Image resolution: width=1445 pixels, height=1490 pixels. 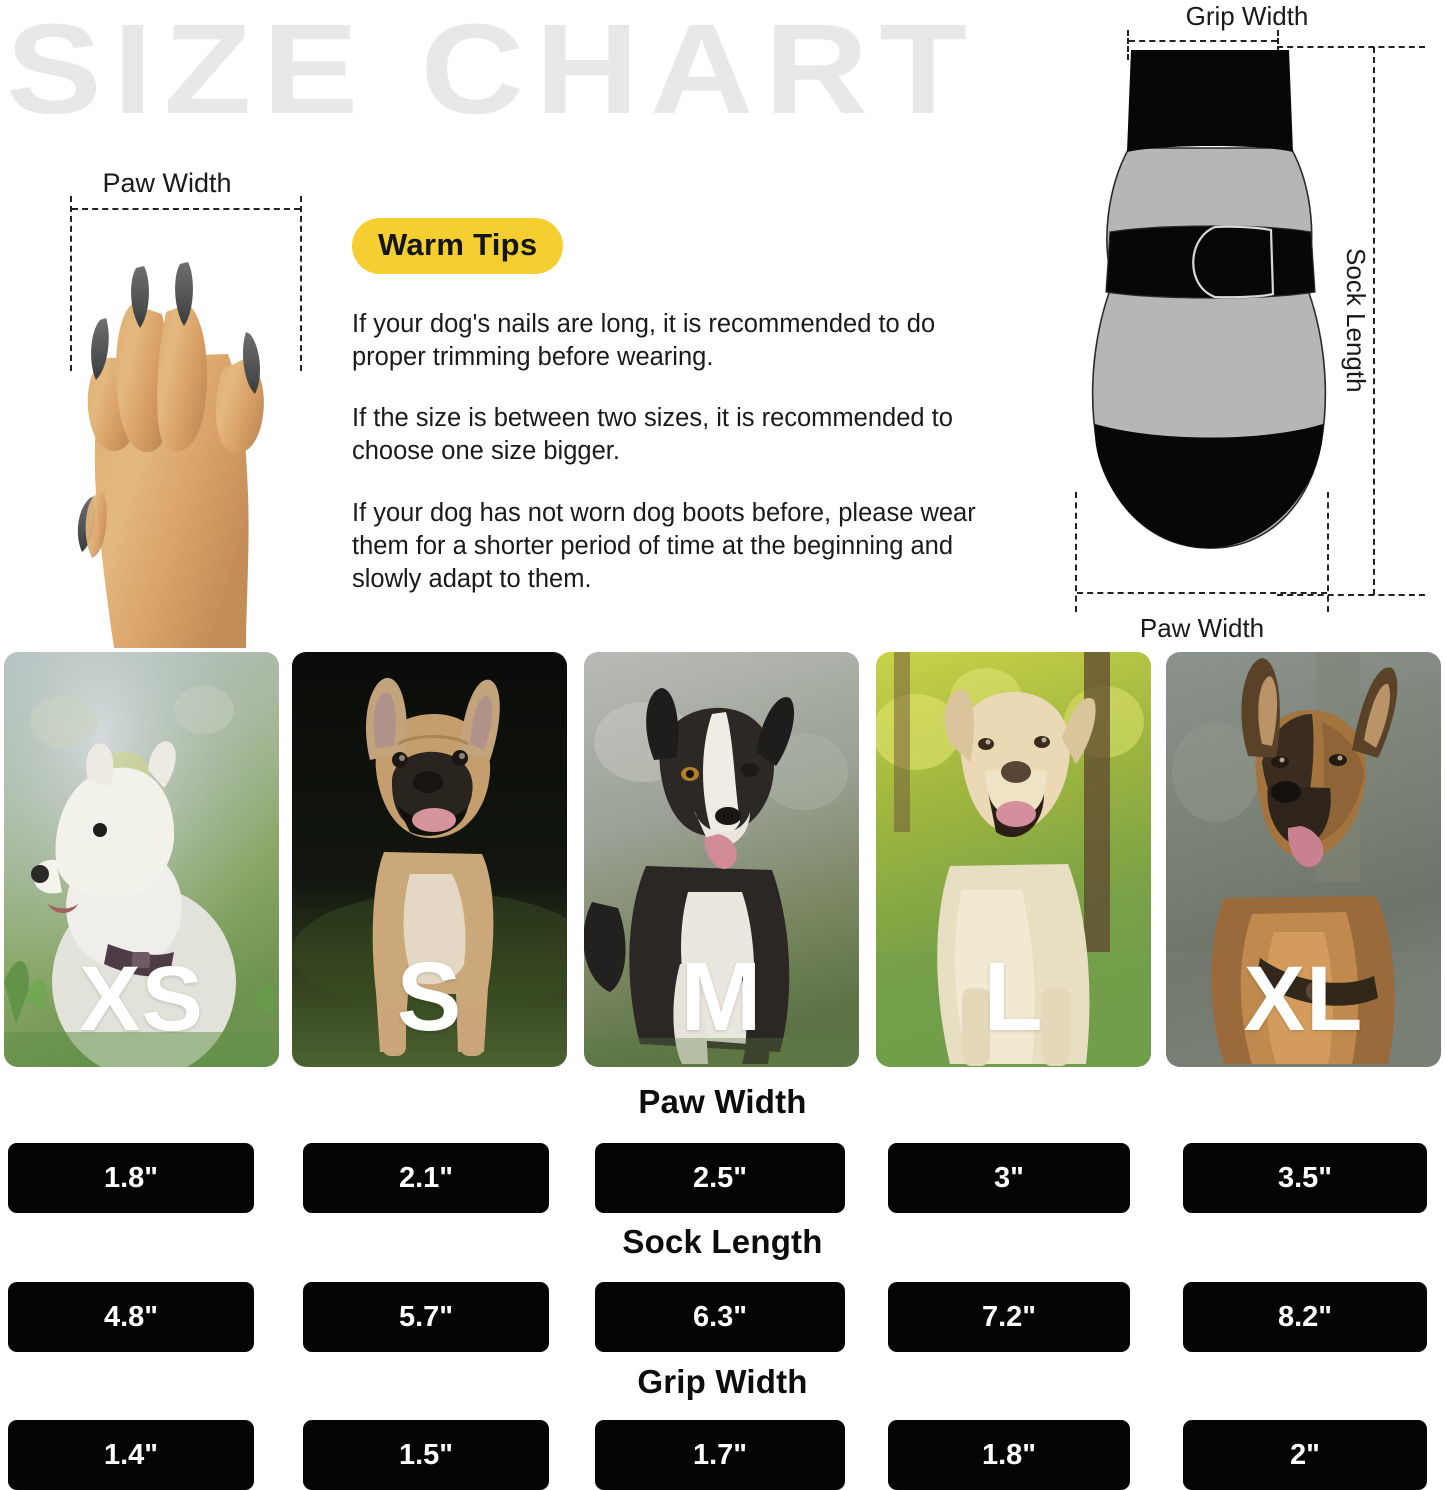 I want to click on page-title: SIZE CHART, so click(x=492, y=70).